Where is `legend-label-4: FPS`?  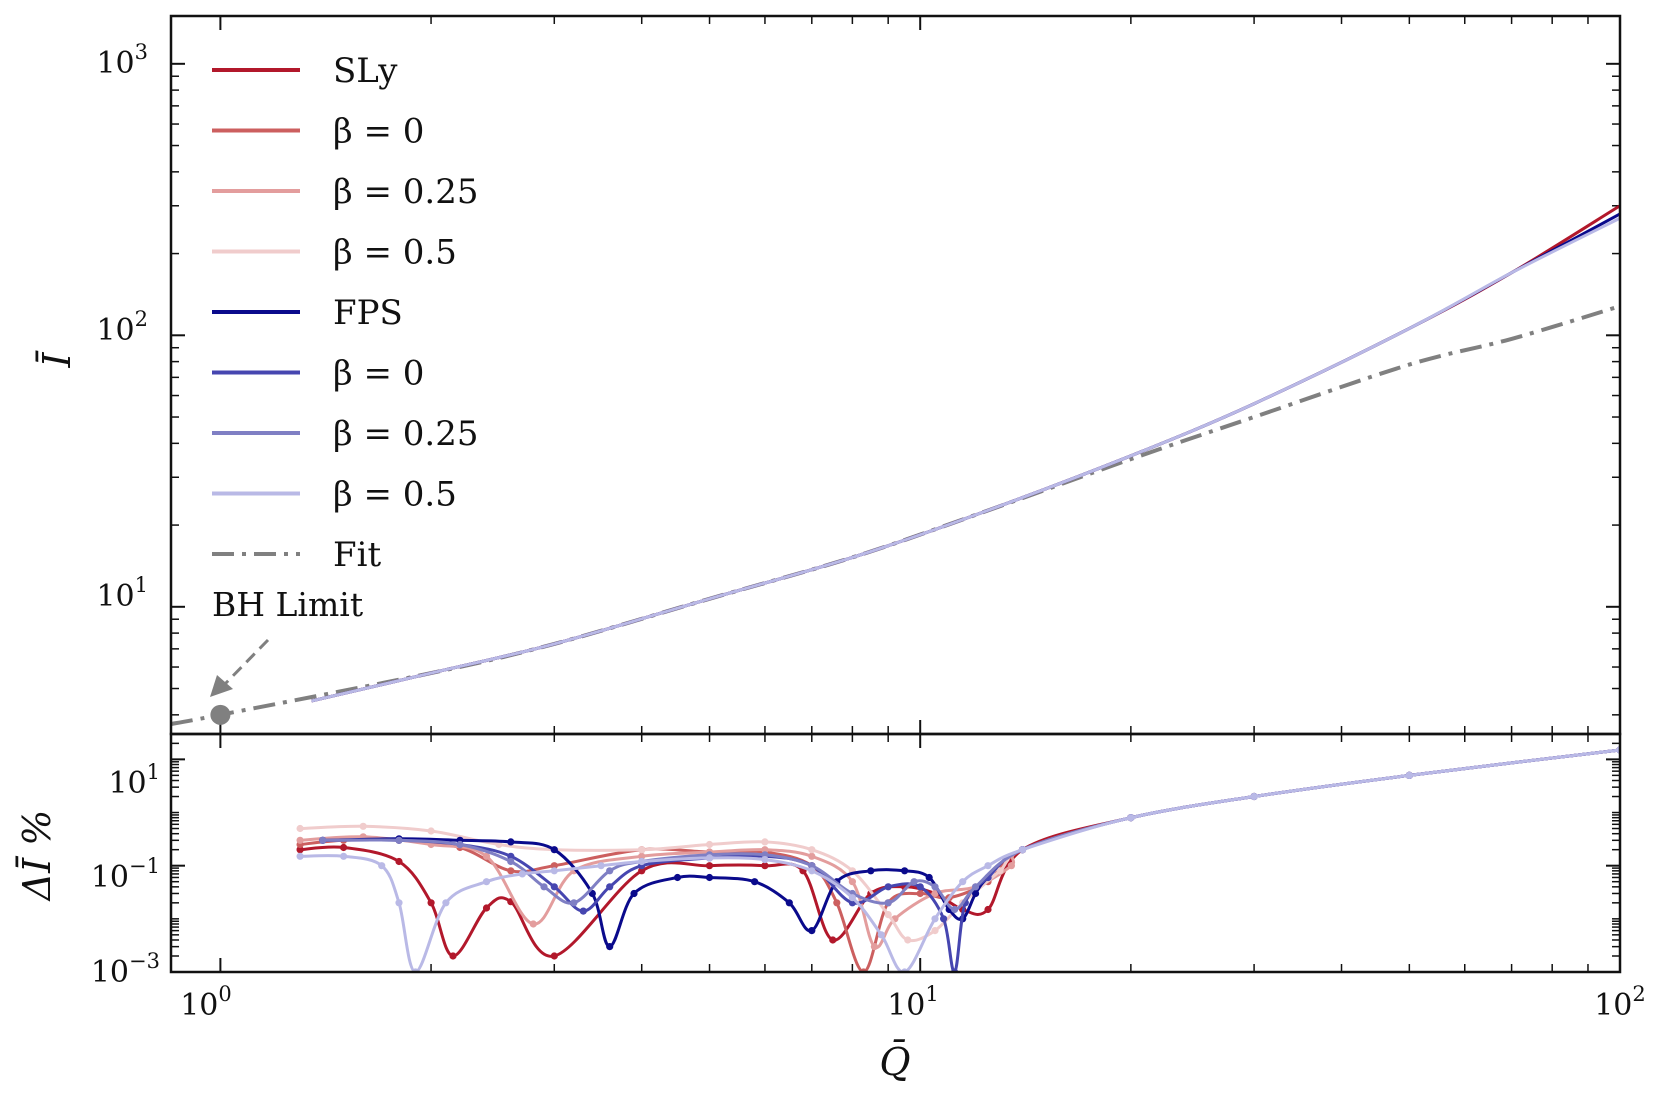
legend-label-4: FPS is located at coordinates (368, 313).